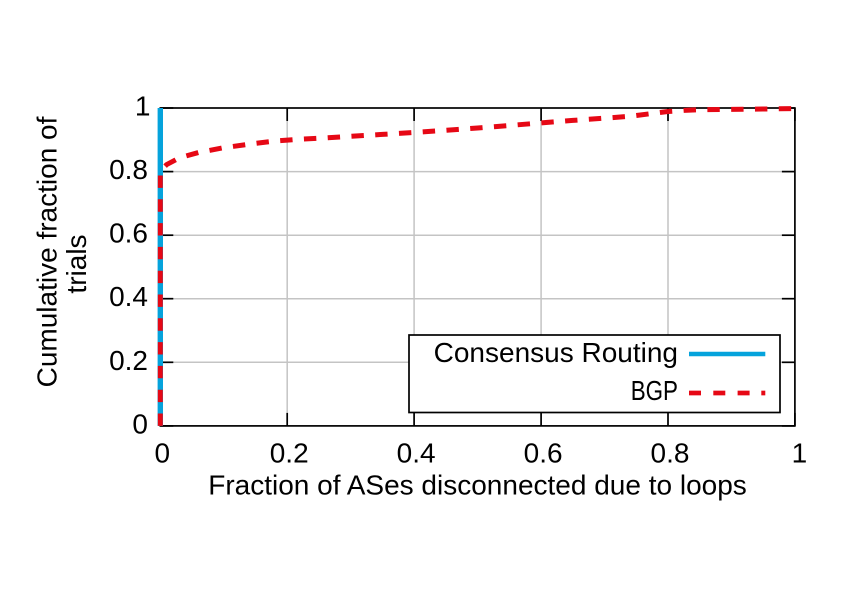  Describe the element at coordinates (654, 391) in the screenshot. I see `svg-text: BGP` at that location.